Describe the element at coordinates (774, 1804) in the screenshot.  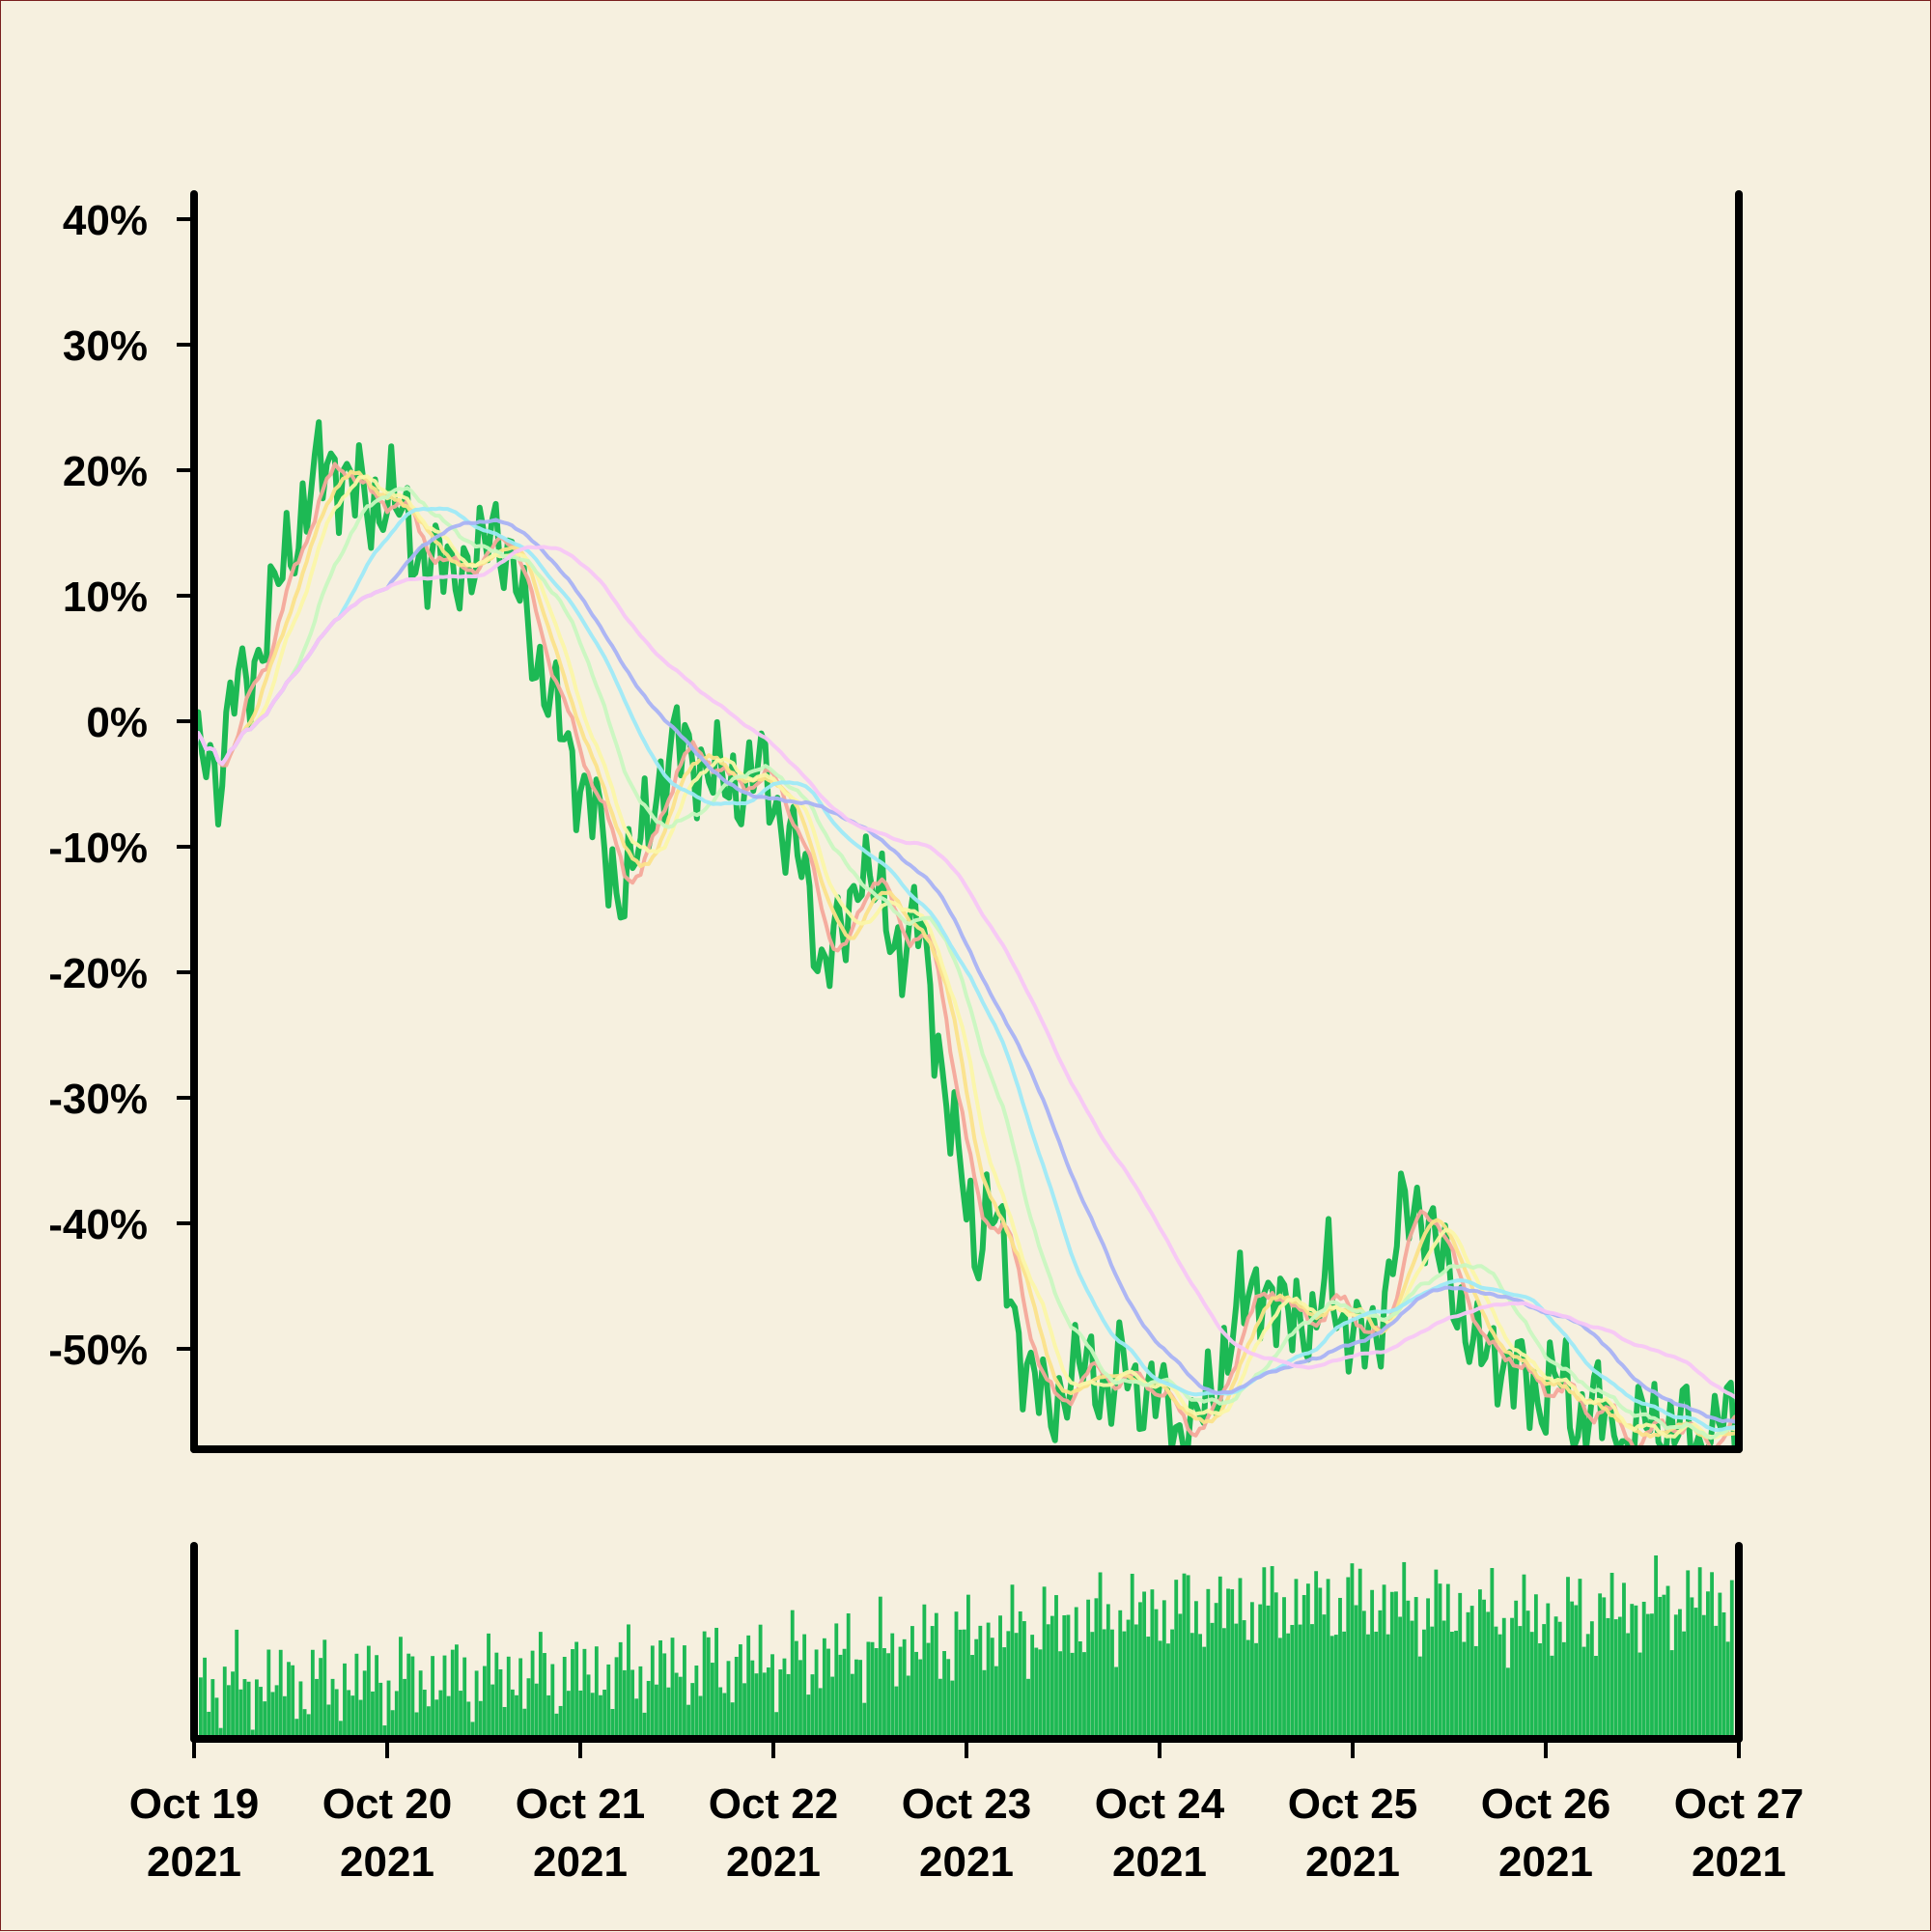
I see `x-tick-label-date: Oct 22` at that location.